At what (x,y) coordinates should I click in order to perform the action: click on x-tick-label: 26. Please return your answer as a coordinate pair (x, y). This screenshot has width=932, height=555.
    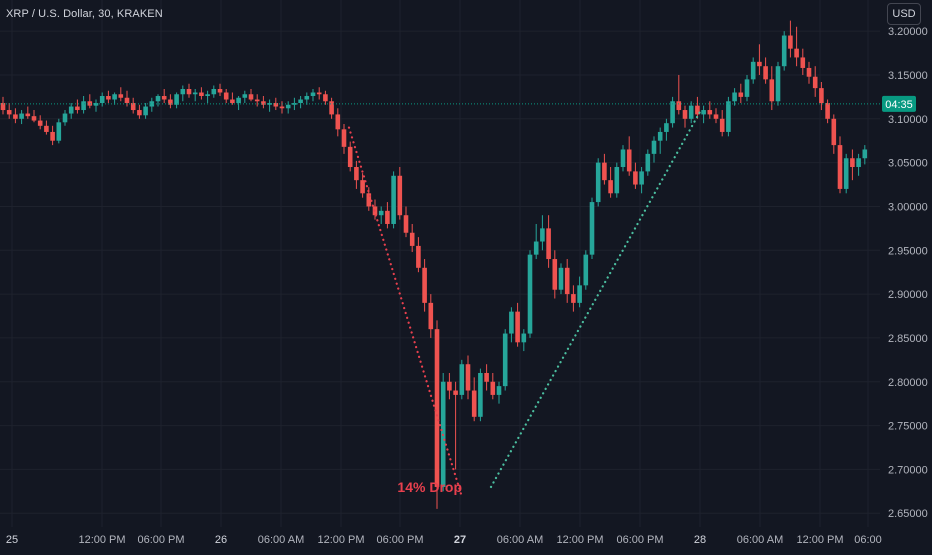
    Looking at the image, I should click on (221, 540).